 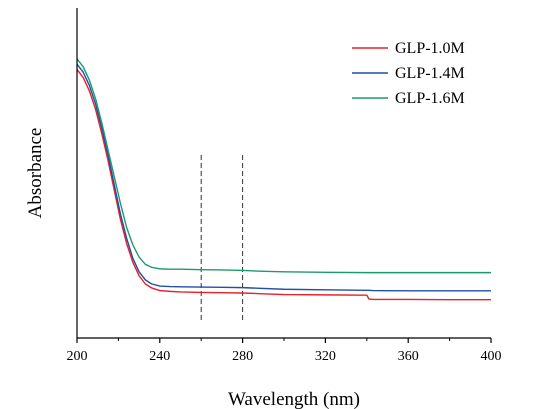 What do you see at coordinates (430, 98) in the screenshot?
I see `legend-label-3: GLP-1.6M` at bounding box center [430, 98].